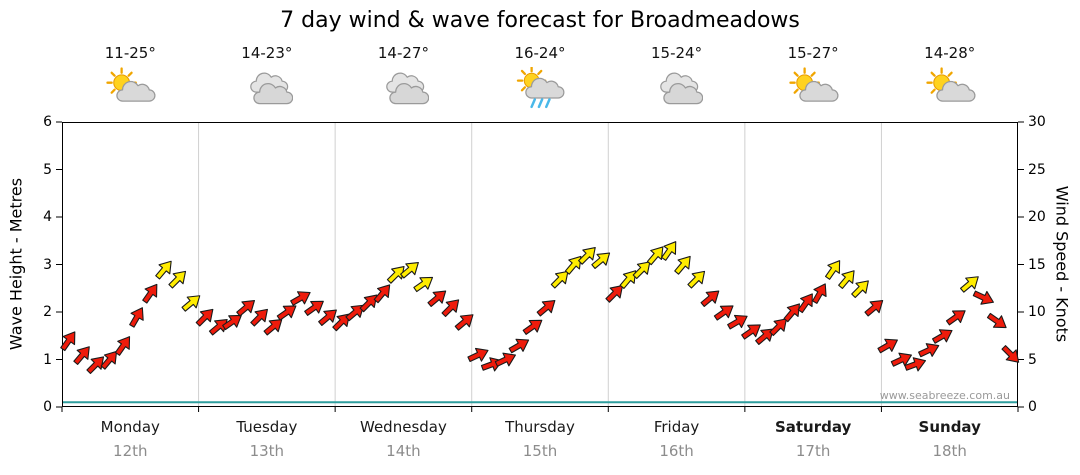 Image resolution: width=1080 pixels, height=475 pixels. Describe the element at coordinates (47, 264) in the screenshot. I see `y-left-tick-label: 3` at that location.